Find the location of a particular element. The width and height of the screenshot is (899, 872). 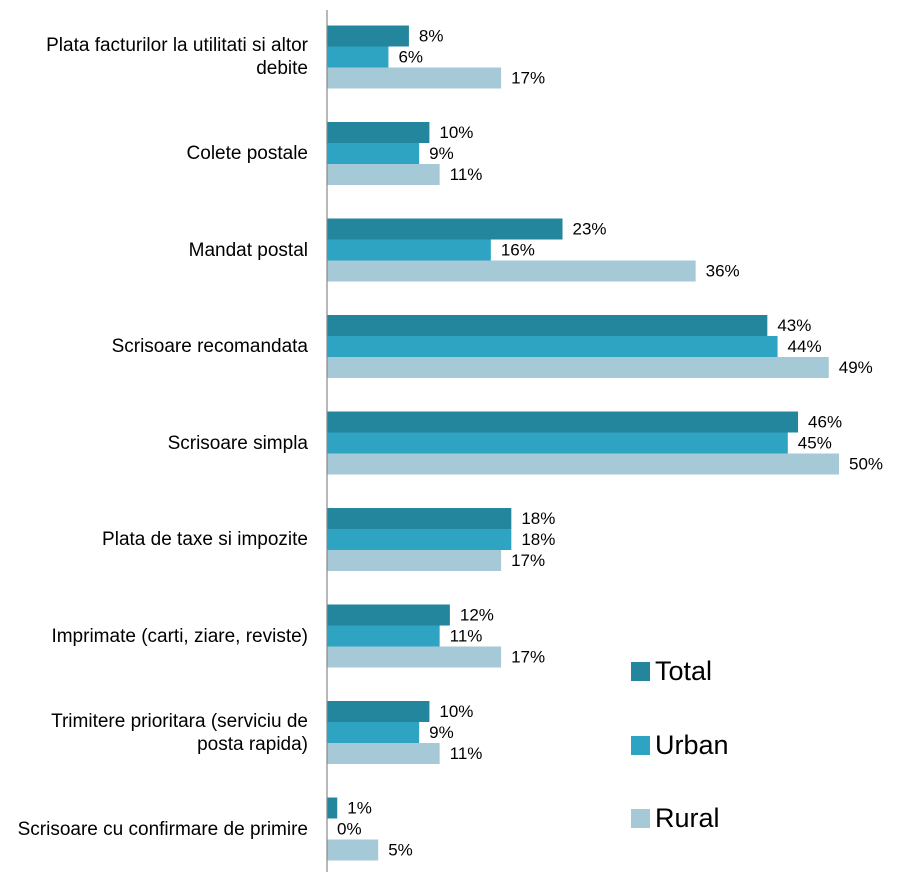

value-label: 0% is located at coordinates (349, 828).